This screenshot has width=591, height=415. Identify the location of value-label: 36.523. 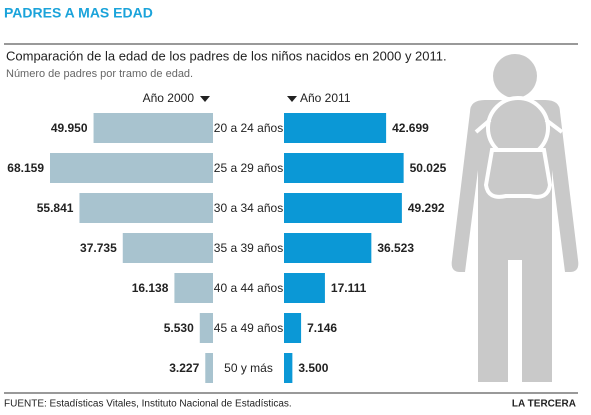
(395, 248).